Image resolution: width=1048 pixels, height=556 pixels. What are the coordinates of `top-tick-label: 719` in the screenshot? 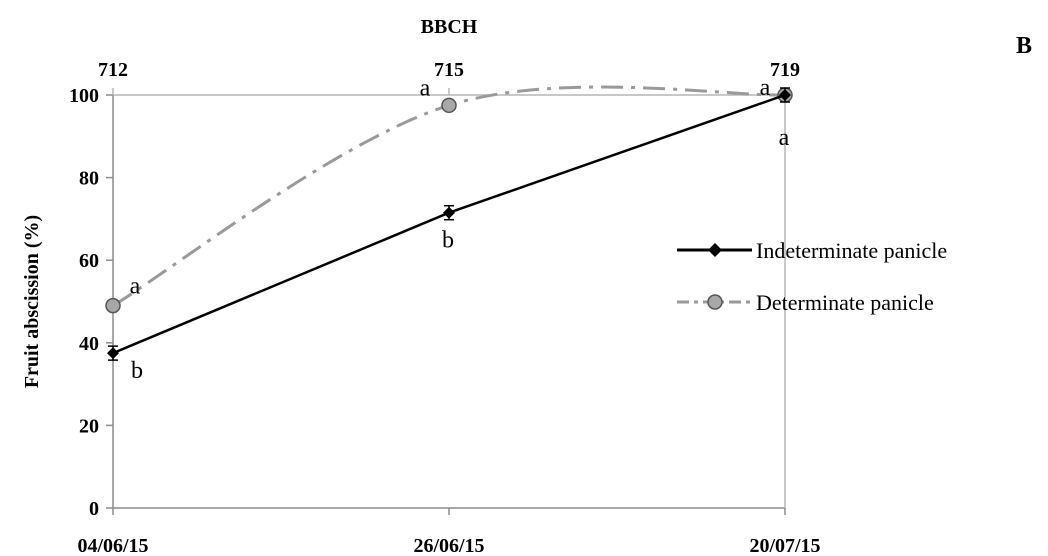 It's located at (785, 70).